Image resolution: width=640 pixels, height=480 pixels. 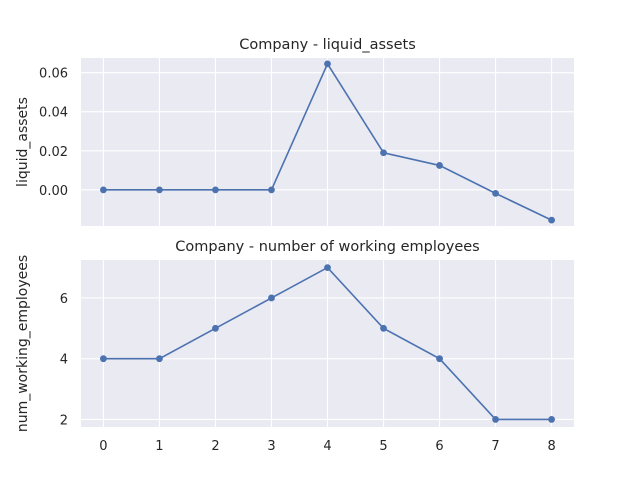 I want to click on liquid-assets-y-axis-label: liquid_assets, so click(x=23, y=142).